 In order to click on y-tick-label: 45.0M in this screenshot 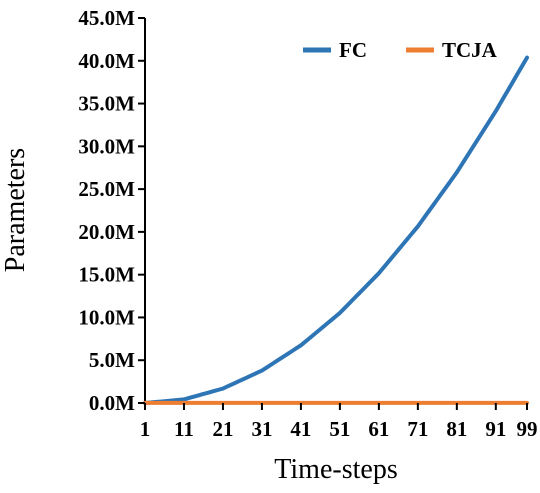, I will do `click(106, 18)`.